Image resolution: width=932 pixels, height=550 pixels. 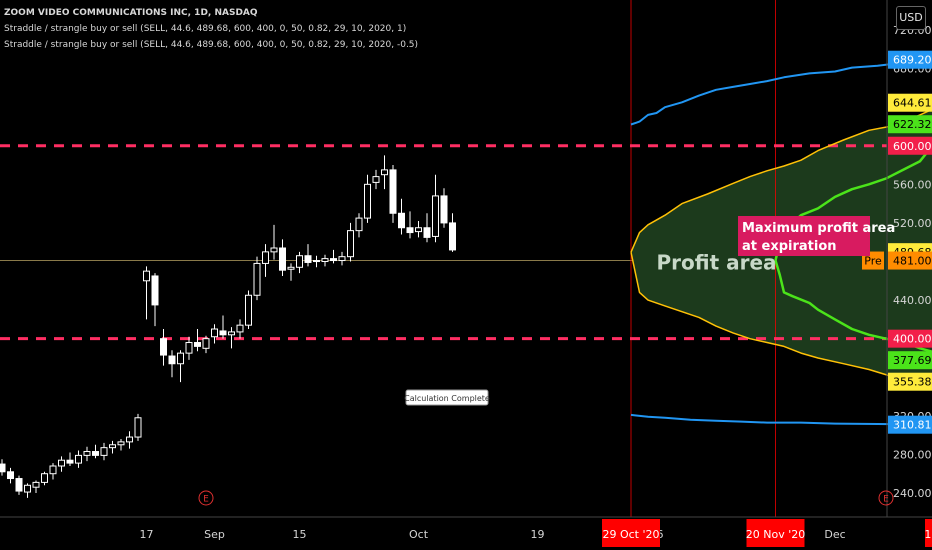 What do you see at coordinates (789, 246) in the screenshot?
I see `max-profit-label-line2: at expiration` at bounding box center [789, 246].